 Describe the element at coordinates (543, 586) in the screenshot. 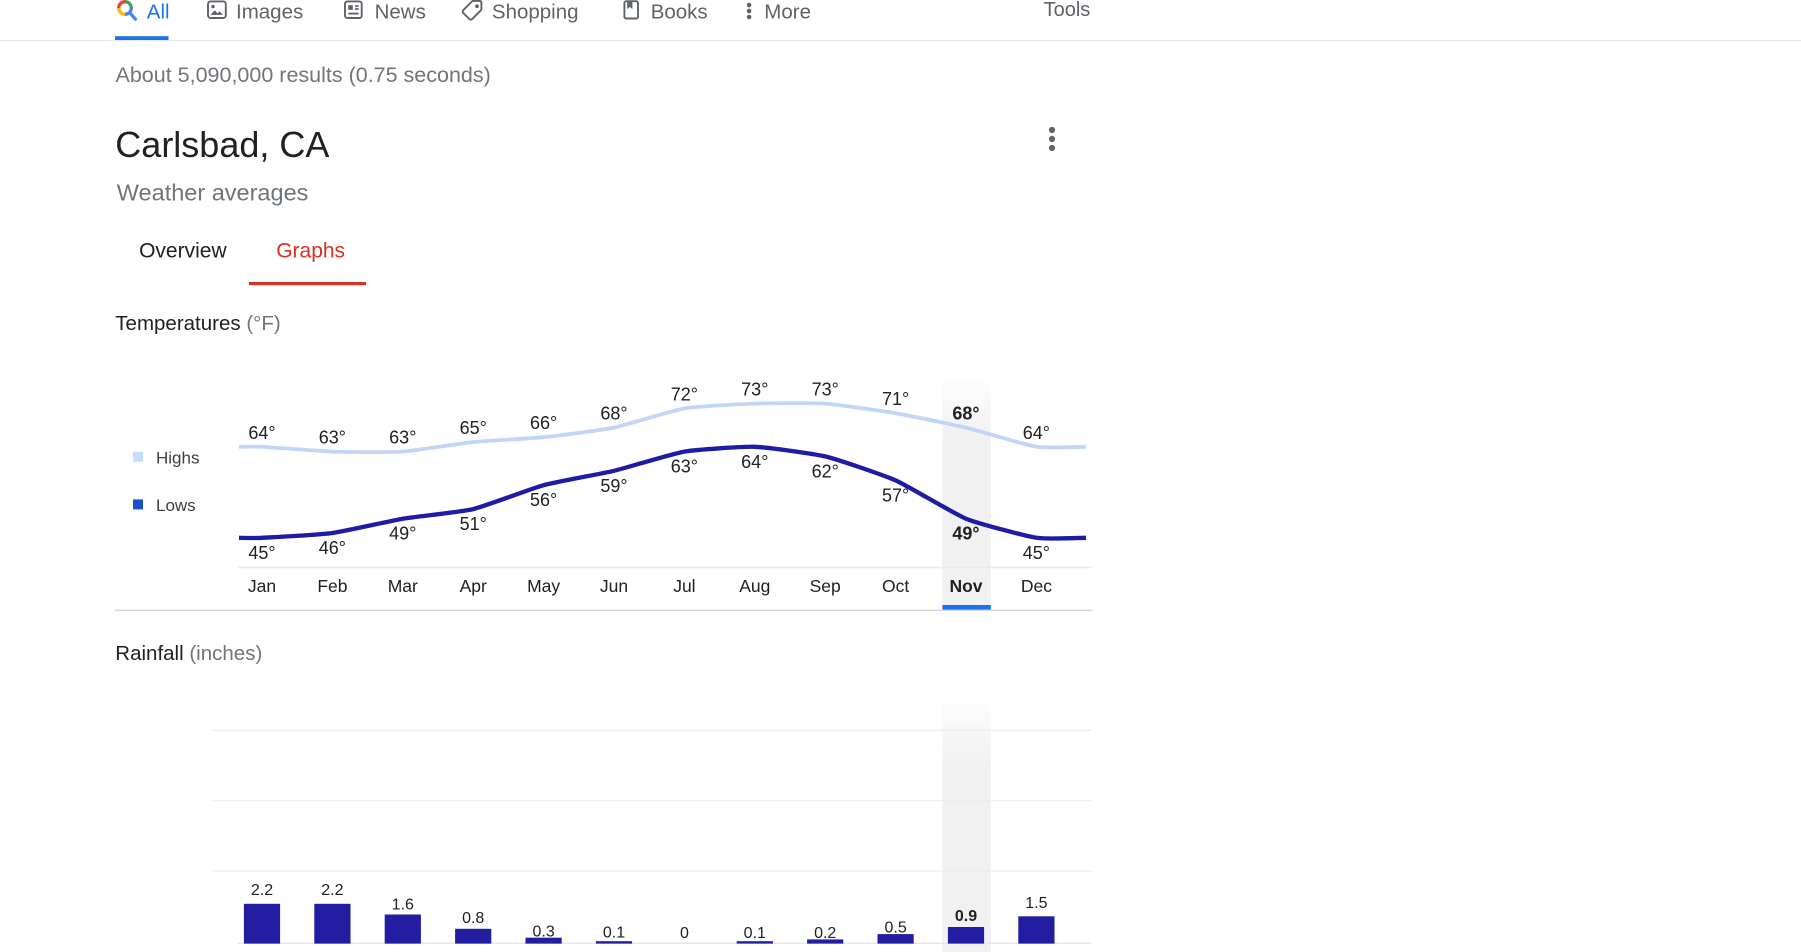

I see `svg-text: May` at that location.